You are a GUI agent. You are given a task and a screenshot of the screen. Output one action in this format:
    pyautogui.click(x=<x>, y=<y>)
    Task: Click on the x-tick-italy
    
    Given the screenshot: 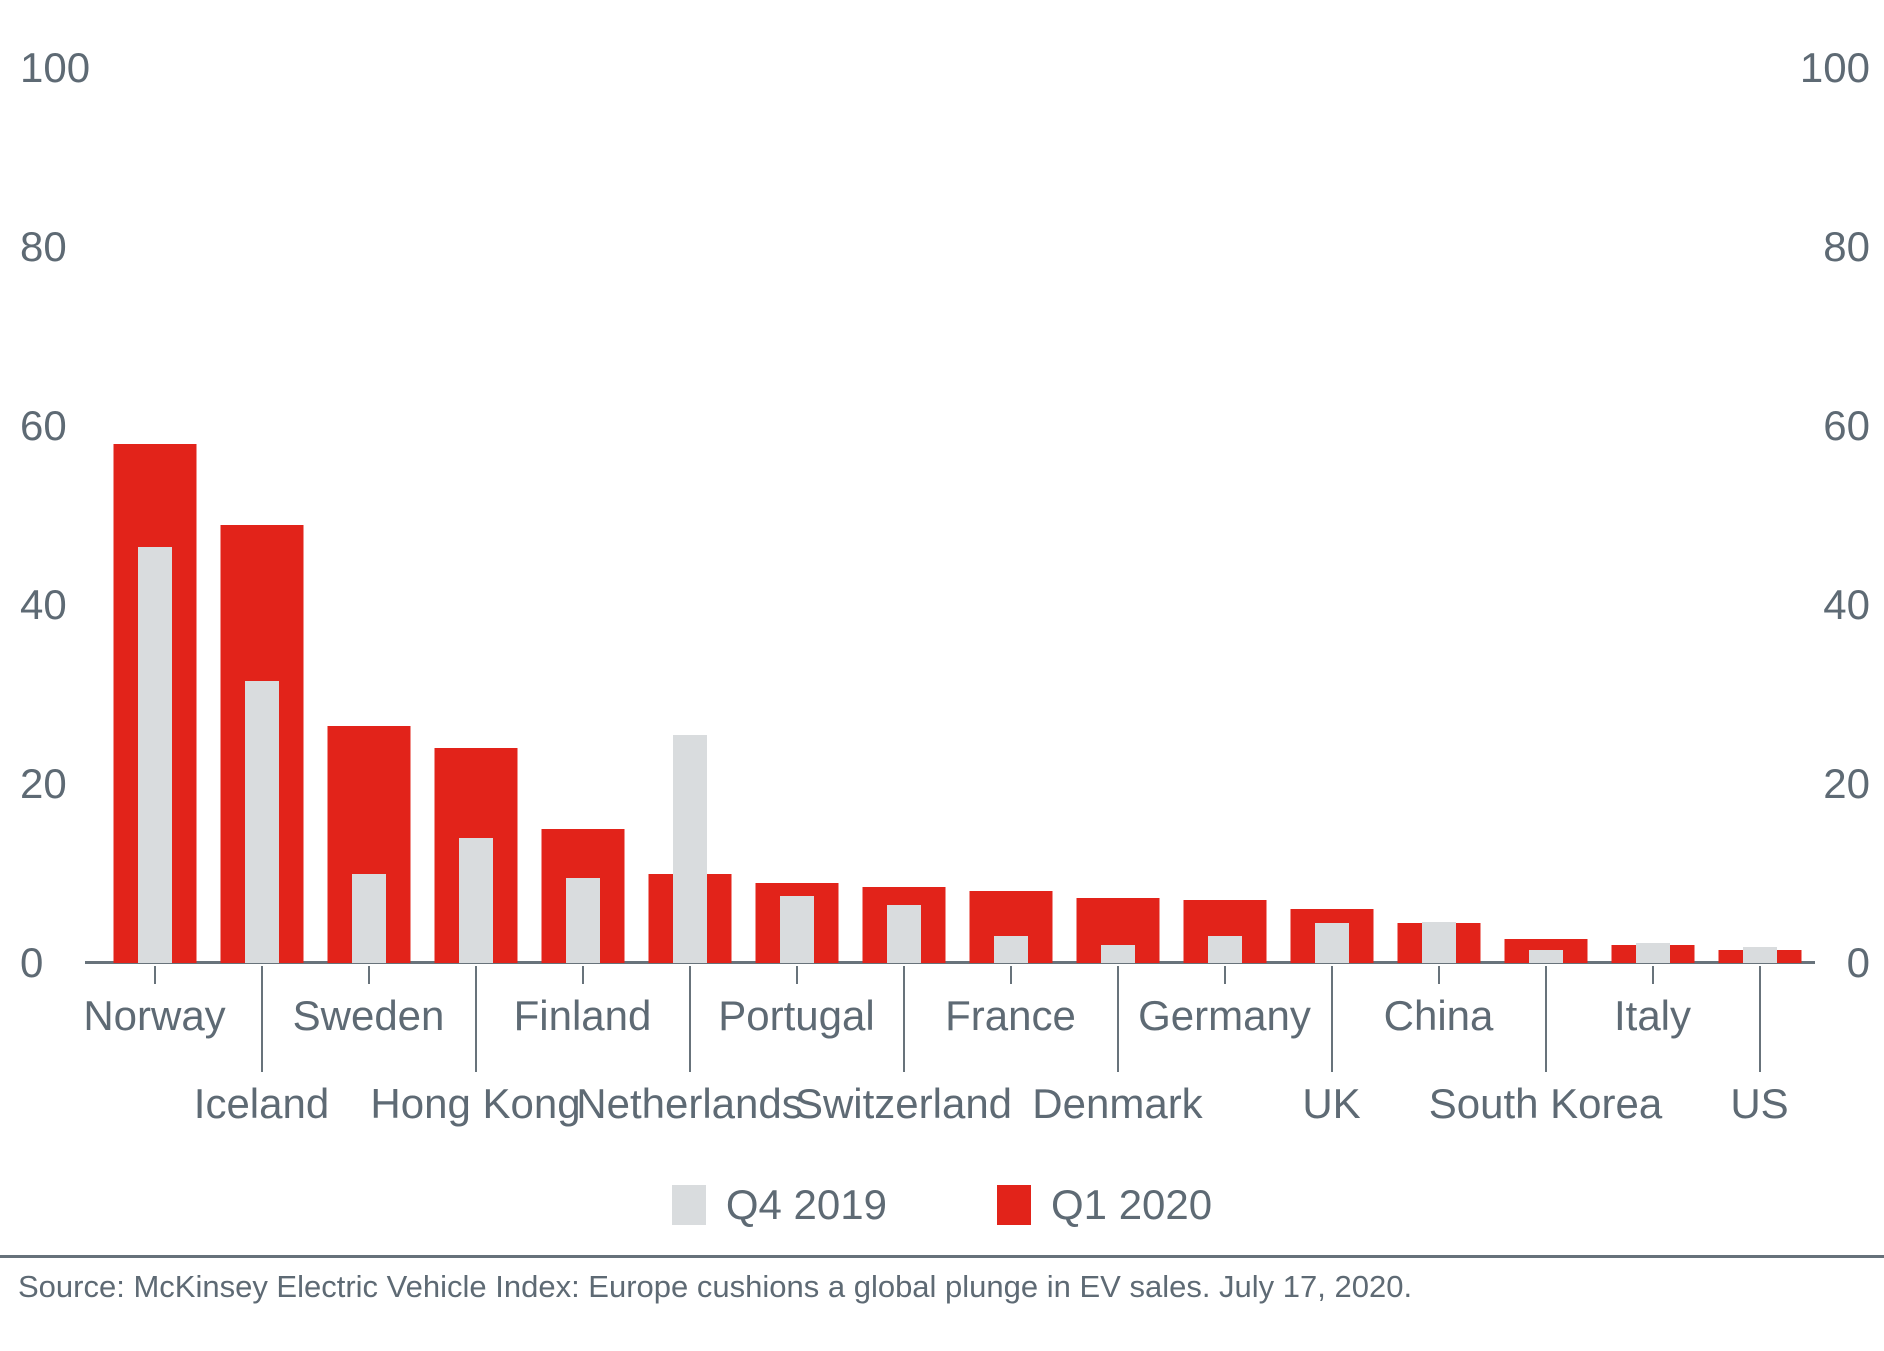 What is the action you would take?
    pyautogui.click(x=1652, y=975)
    